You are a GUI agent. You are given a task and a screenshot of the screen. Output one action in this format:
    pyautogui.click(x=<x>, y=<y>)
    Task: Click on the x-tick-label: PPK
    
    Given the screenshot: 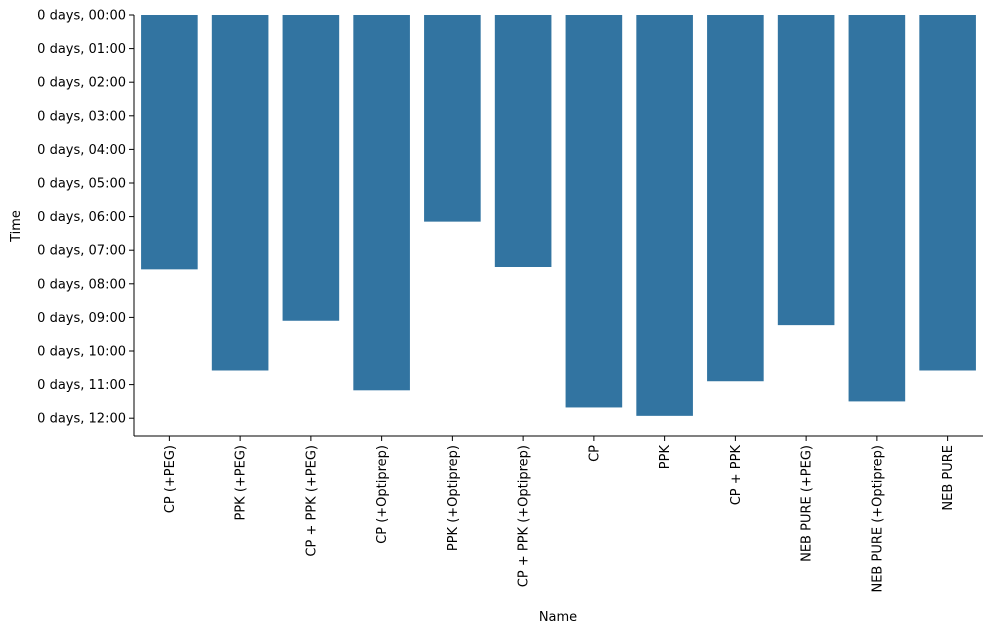 What is the action you would take?
    pyautogui.click(x=665, y=457)
    